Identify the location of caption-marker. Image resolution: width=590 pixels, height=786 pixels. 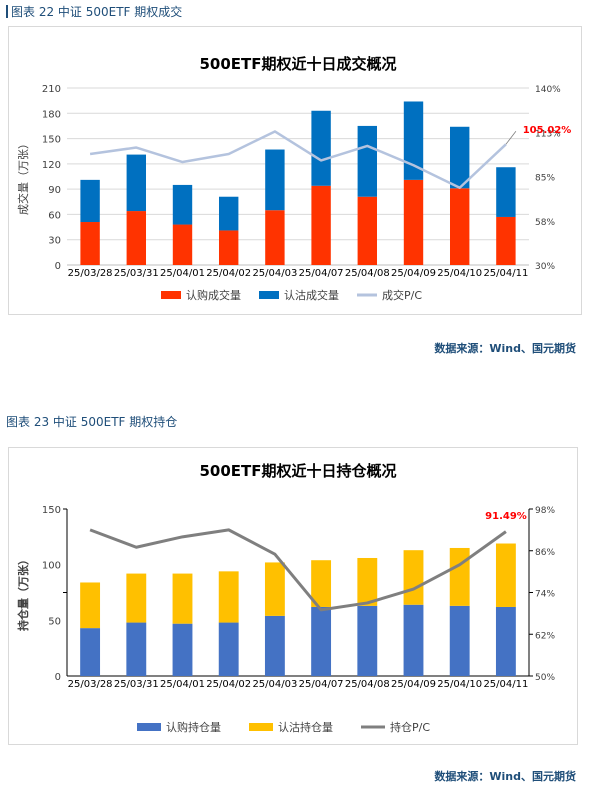
(7, 11).